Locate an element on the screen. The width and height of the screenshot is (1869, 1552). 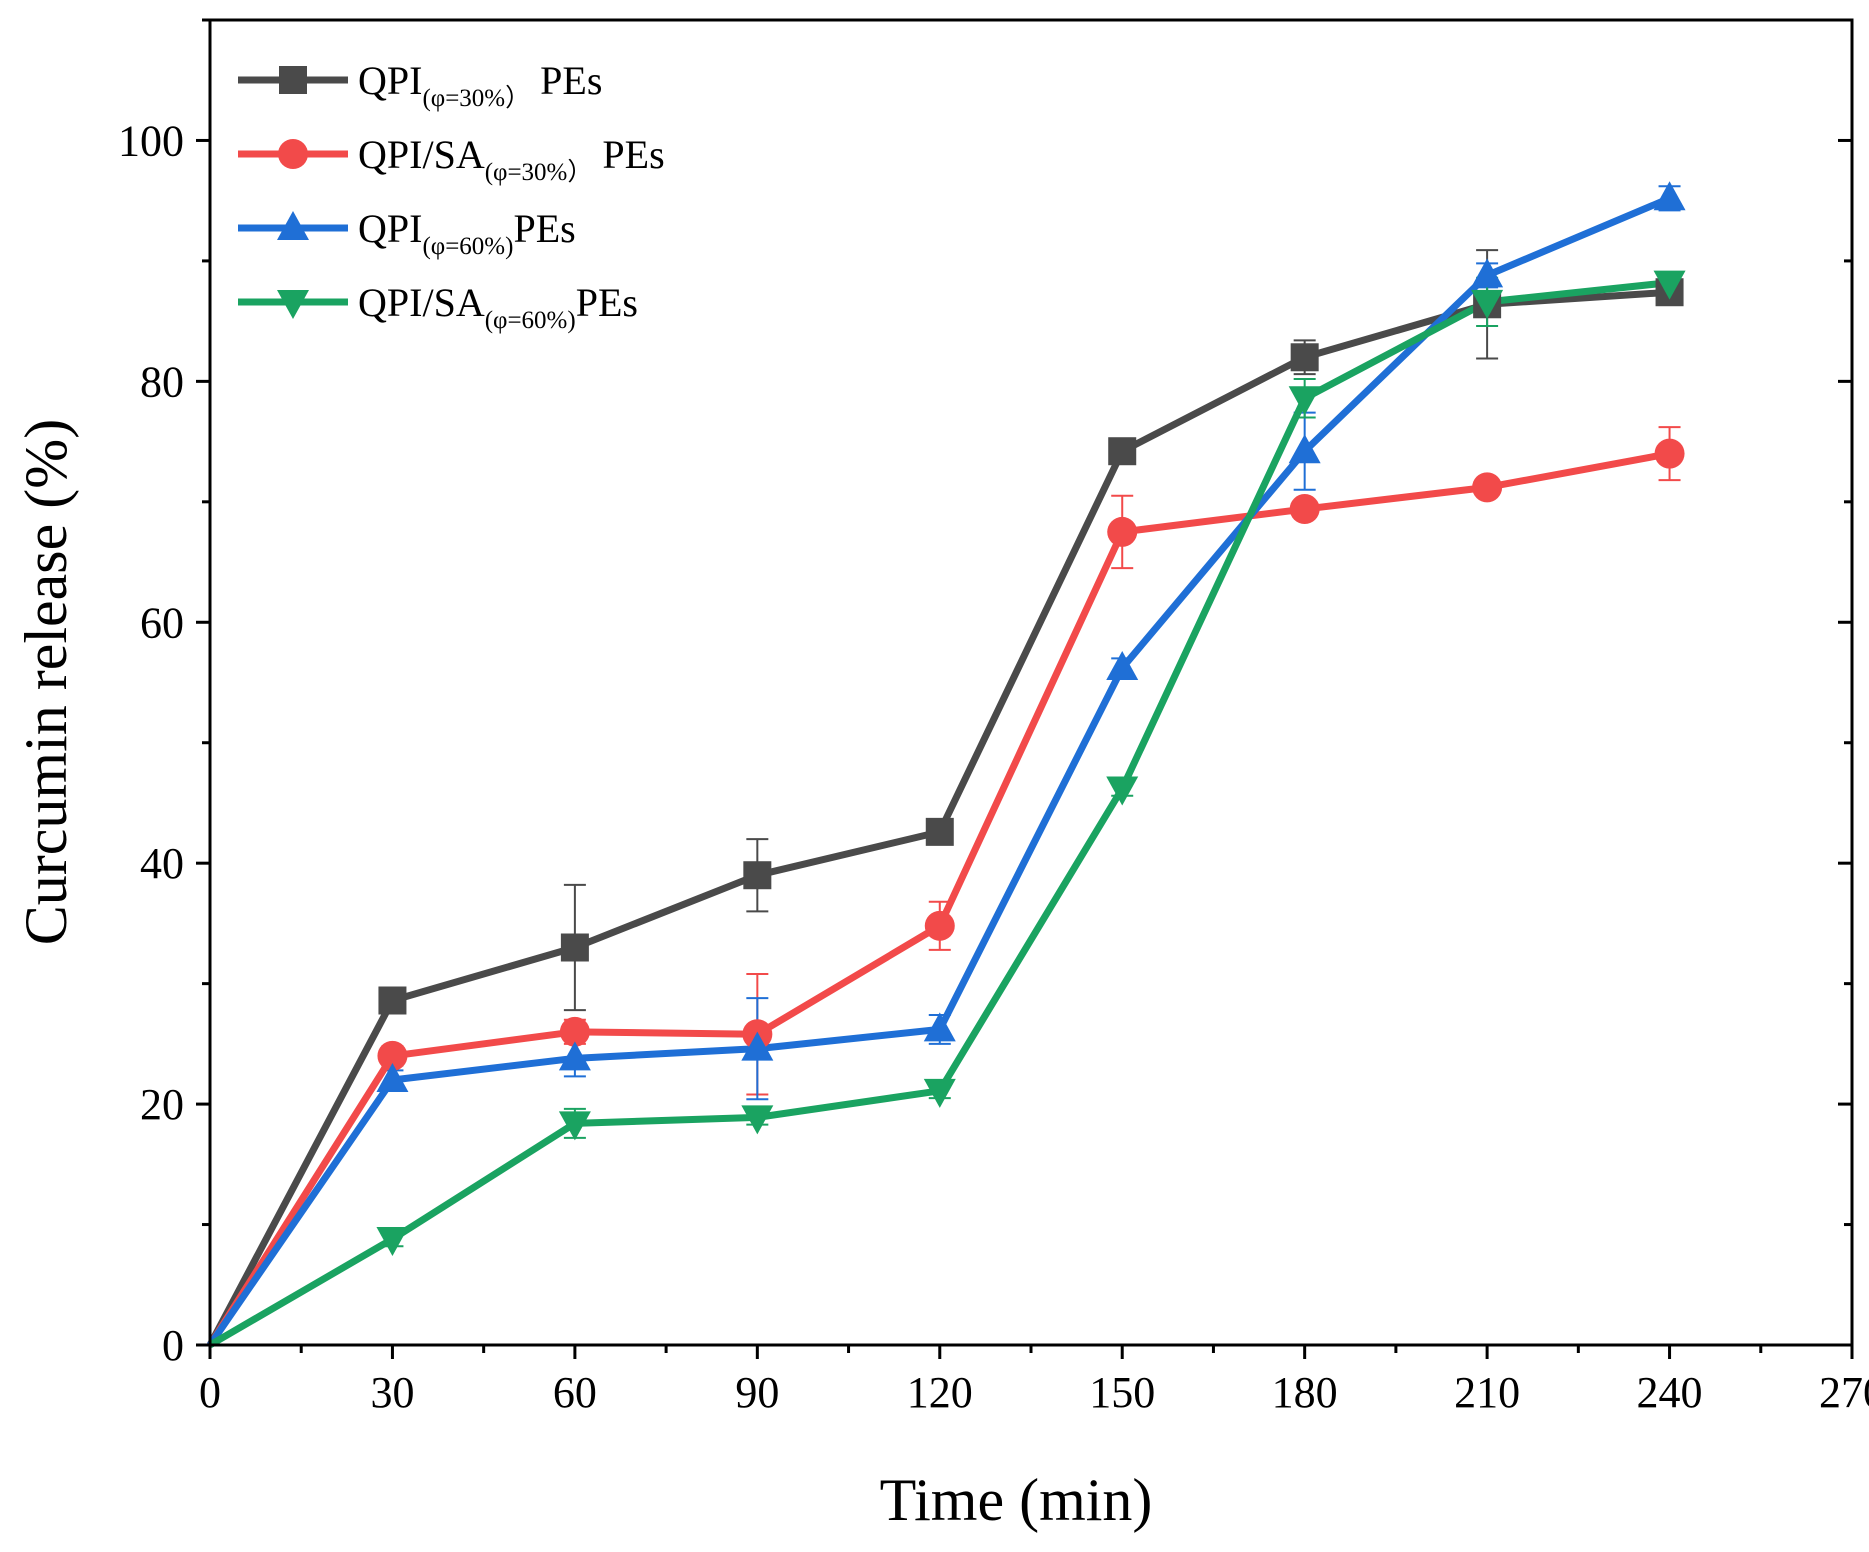
y-tick-label: 40 is located at coordinates (162, 863).